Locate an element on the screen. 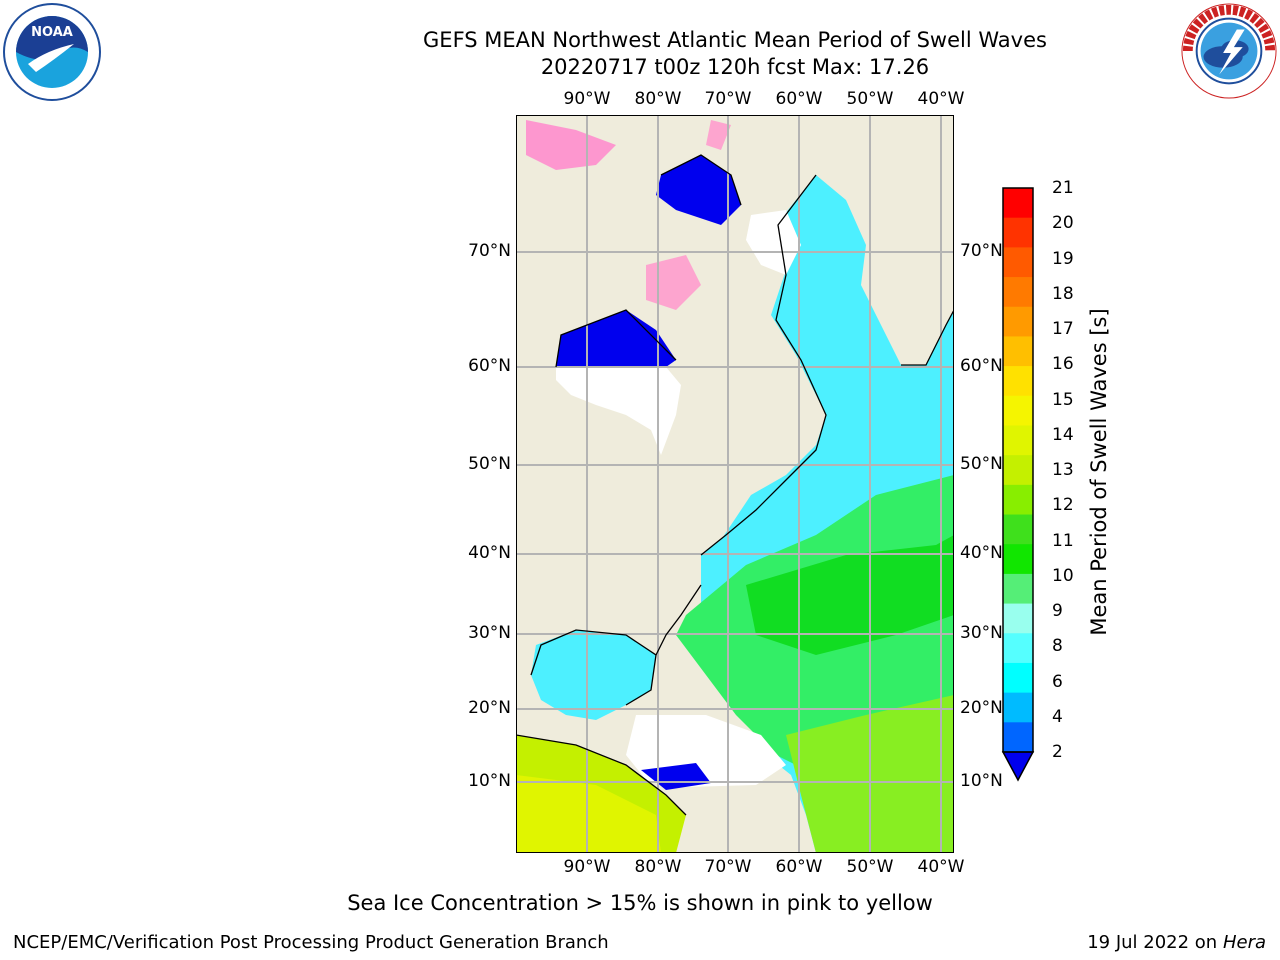 This screenshot has height=960, width=1280. south-america-coast-inner is located at coordinates (588, 814).